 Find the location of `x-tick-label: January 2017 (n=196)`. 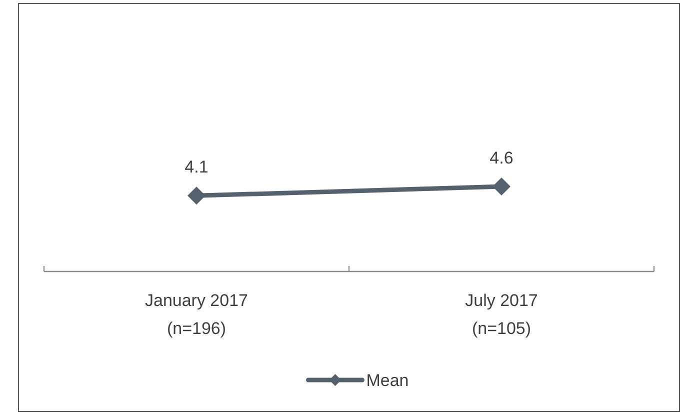

x-tick-label: January 2017 (n=196) is located at coordinates (196, 314).